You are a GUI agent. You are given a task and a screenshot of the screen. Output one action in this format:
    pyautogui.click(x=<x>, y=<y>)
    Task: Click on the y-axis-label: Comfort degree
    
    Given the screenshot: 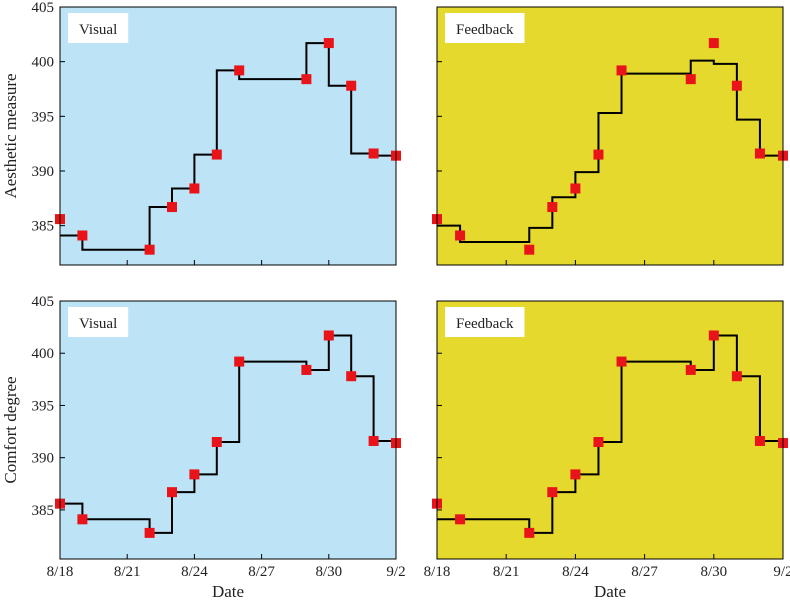 What is the action you would take?
    pyautogui.click(x=10, y=429)
    